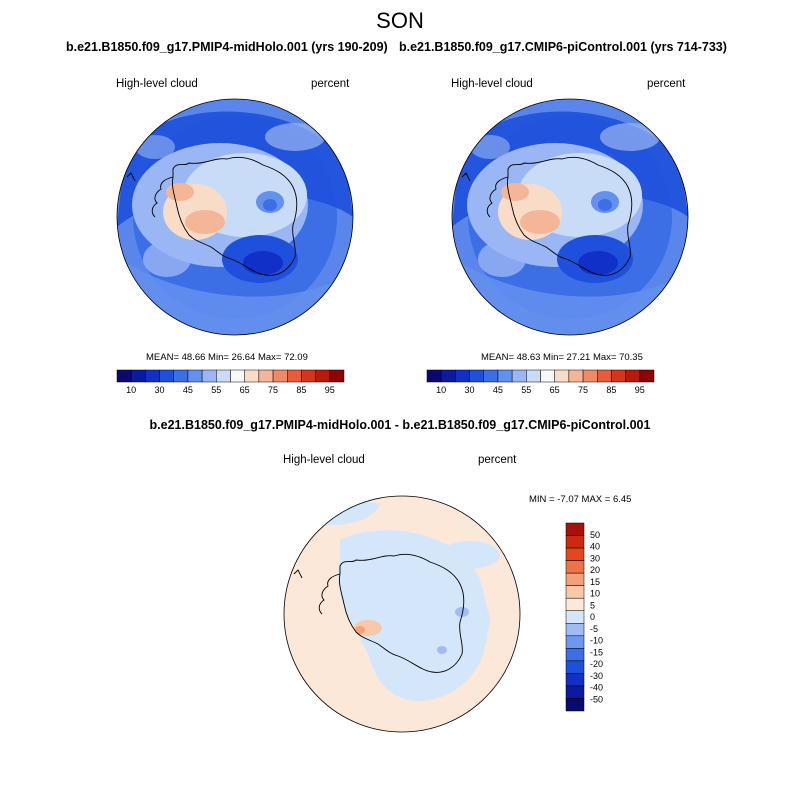 This screenshot has height=800, width=800. What do you see at coordinates (497, 460) in the screenshot?
I see `diff-units-label: percent` at bounding box center [497, 460].